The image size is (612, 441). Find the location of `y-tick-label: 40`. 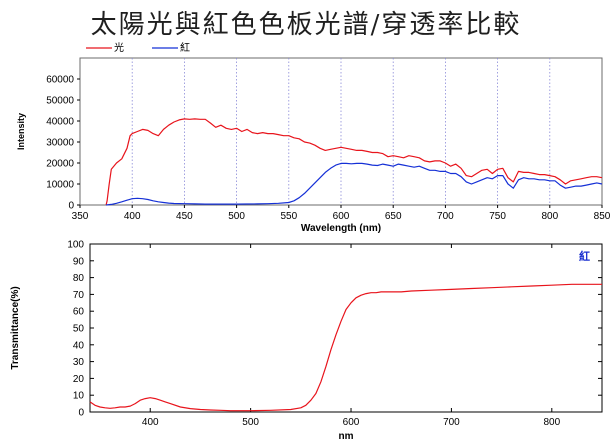

y-tick-label: 40 is located at coordinates (79, 345).